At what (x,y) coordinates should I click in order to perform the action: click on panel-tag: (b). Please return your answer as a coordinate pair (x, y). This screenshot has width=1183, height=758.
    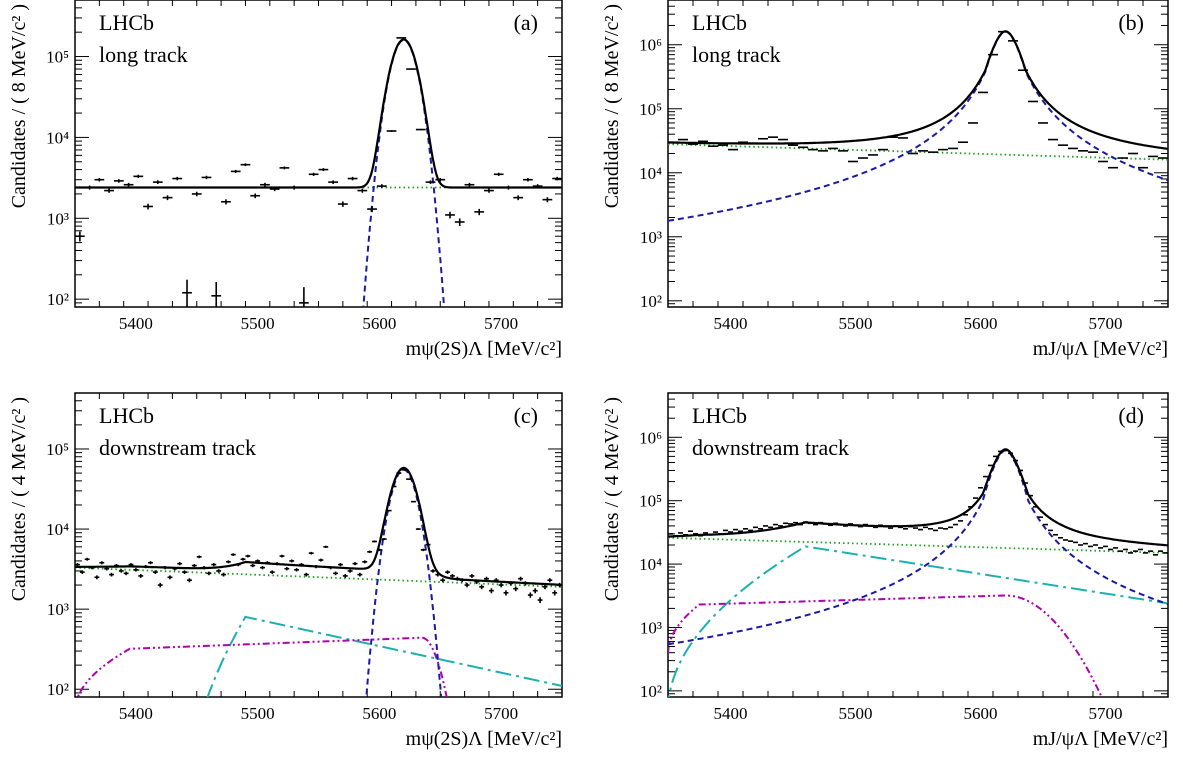
    Looking at the image, I should click on (1131, 22).